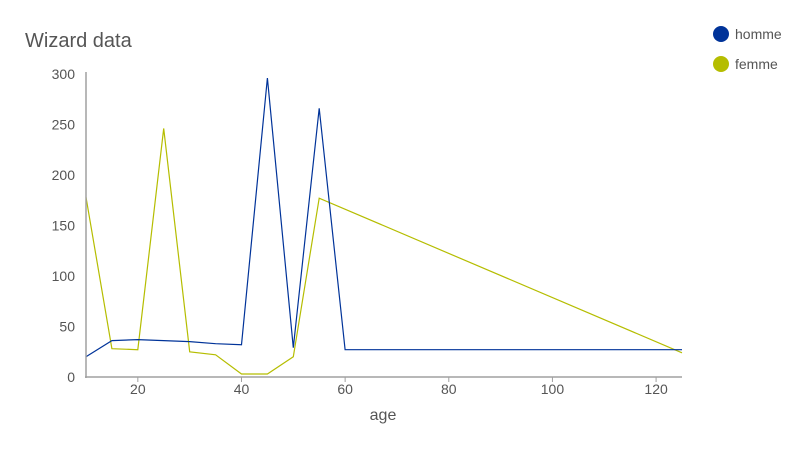  Describe the element at coordinates (345, 389) in the screenshot. I see `x-tick-label: 60` at that location.